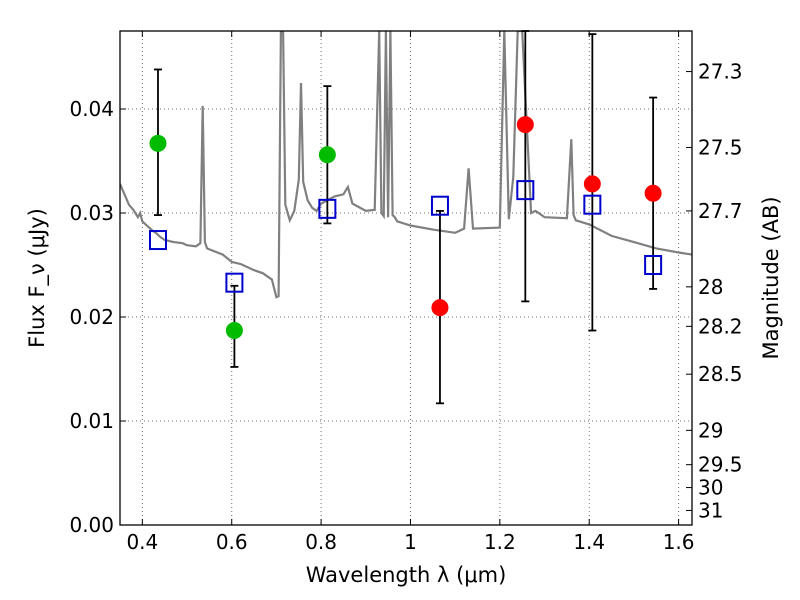 The width and height of the screenshot is (800, 600). I want to click on y-tick-label: 0.04, so click(91, 109).